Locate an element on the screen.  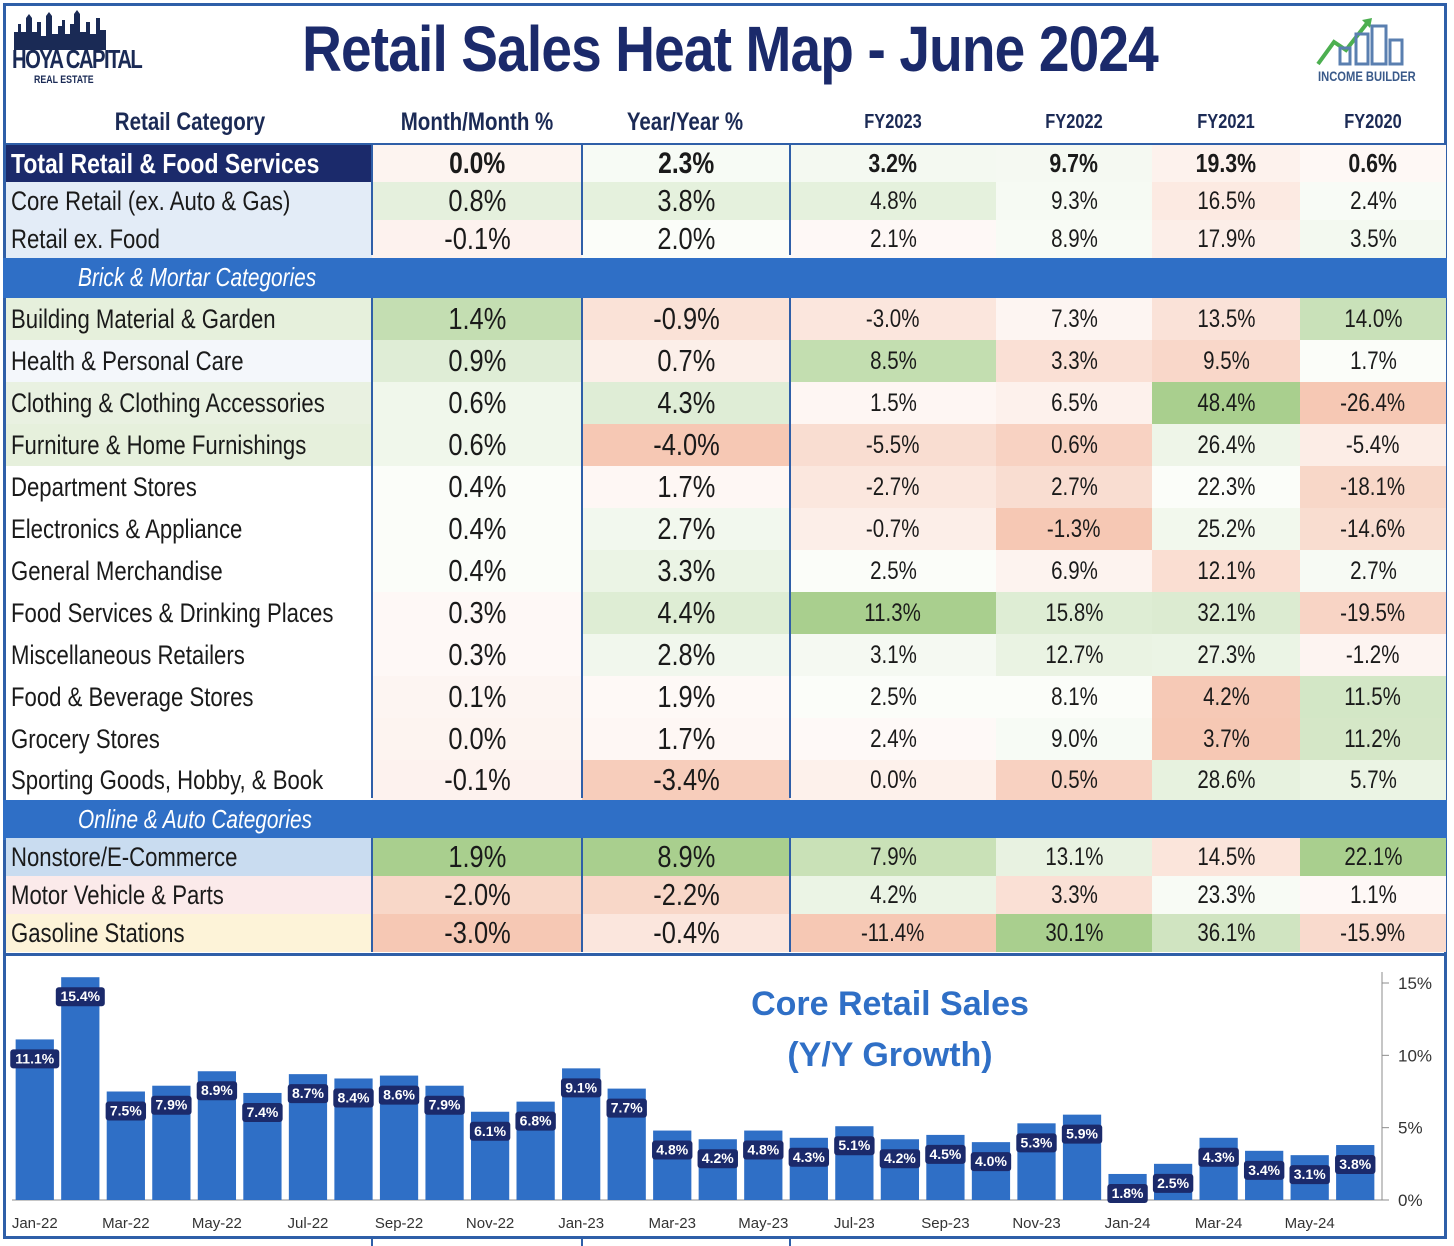
heat-cell-value: -3.4% is located at coordinates (686, 779).